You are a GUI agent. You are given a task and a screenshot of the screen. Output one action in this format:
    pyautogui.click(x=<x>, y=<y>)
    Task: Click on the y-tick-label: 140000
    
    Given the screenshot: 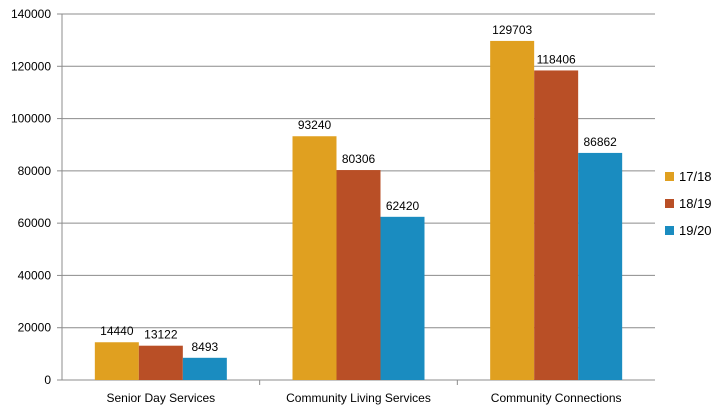 What is the action you would take?
    pyautogui.click(x=31, y=14)
    